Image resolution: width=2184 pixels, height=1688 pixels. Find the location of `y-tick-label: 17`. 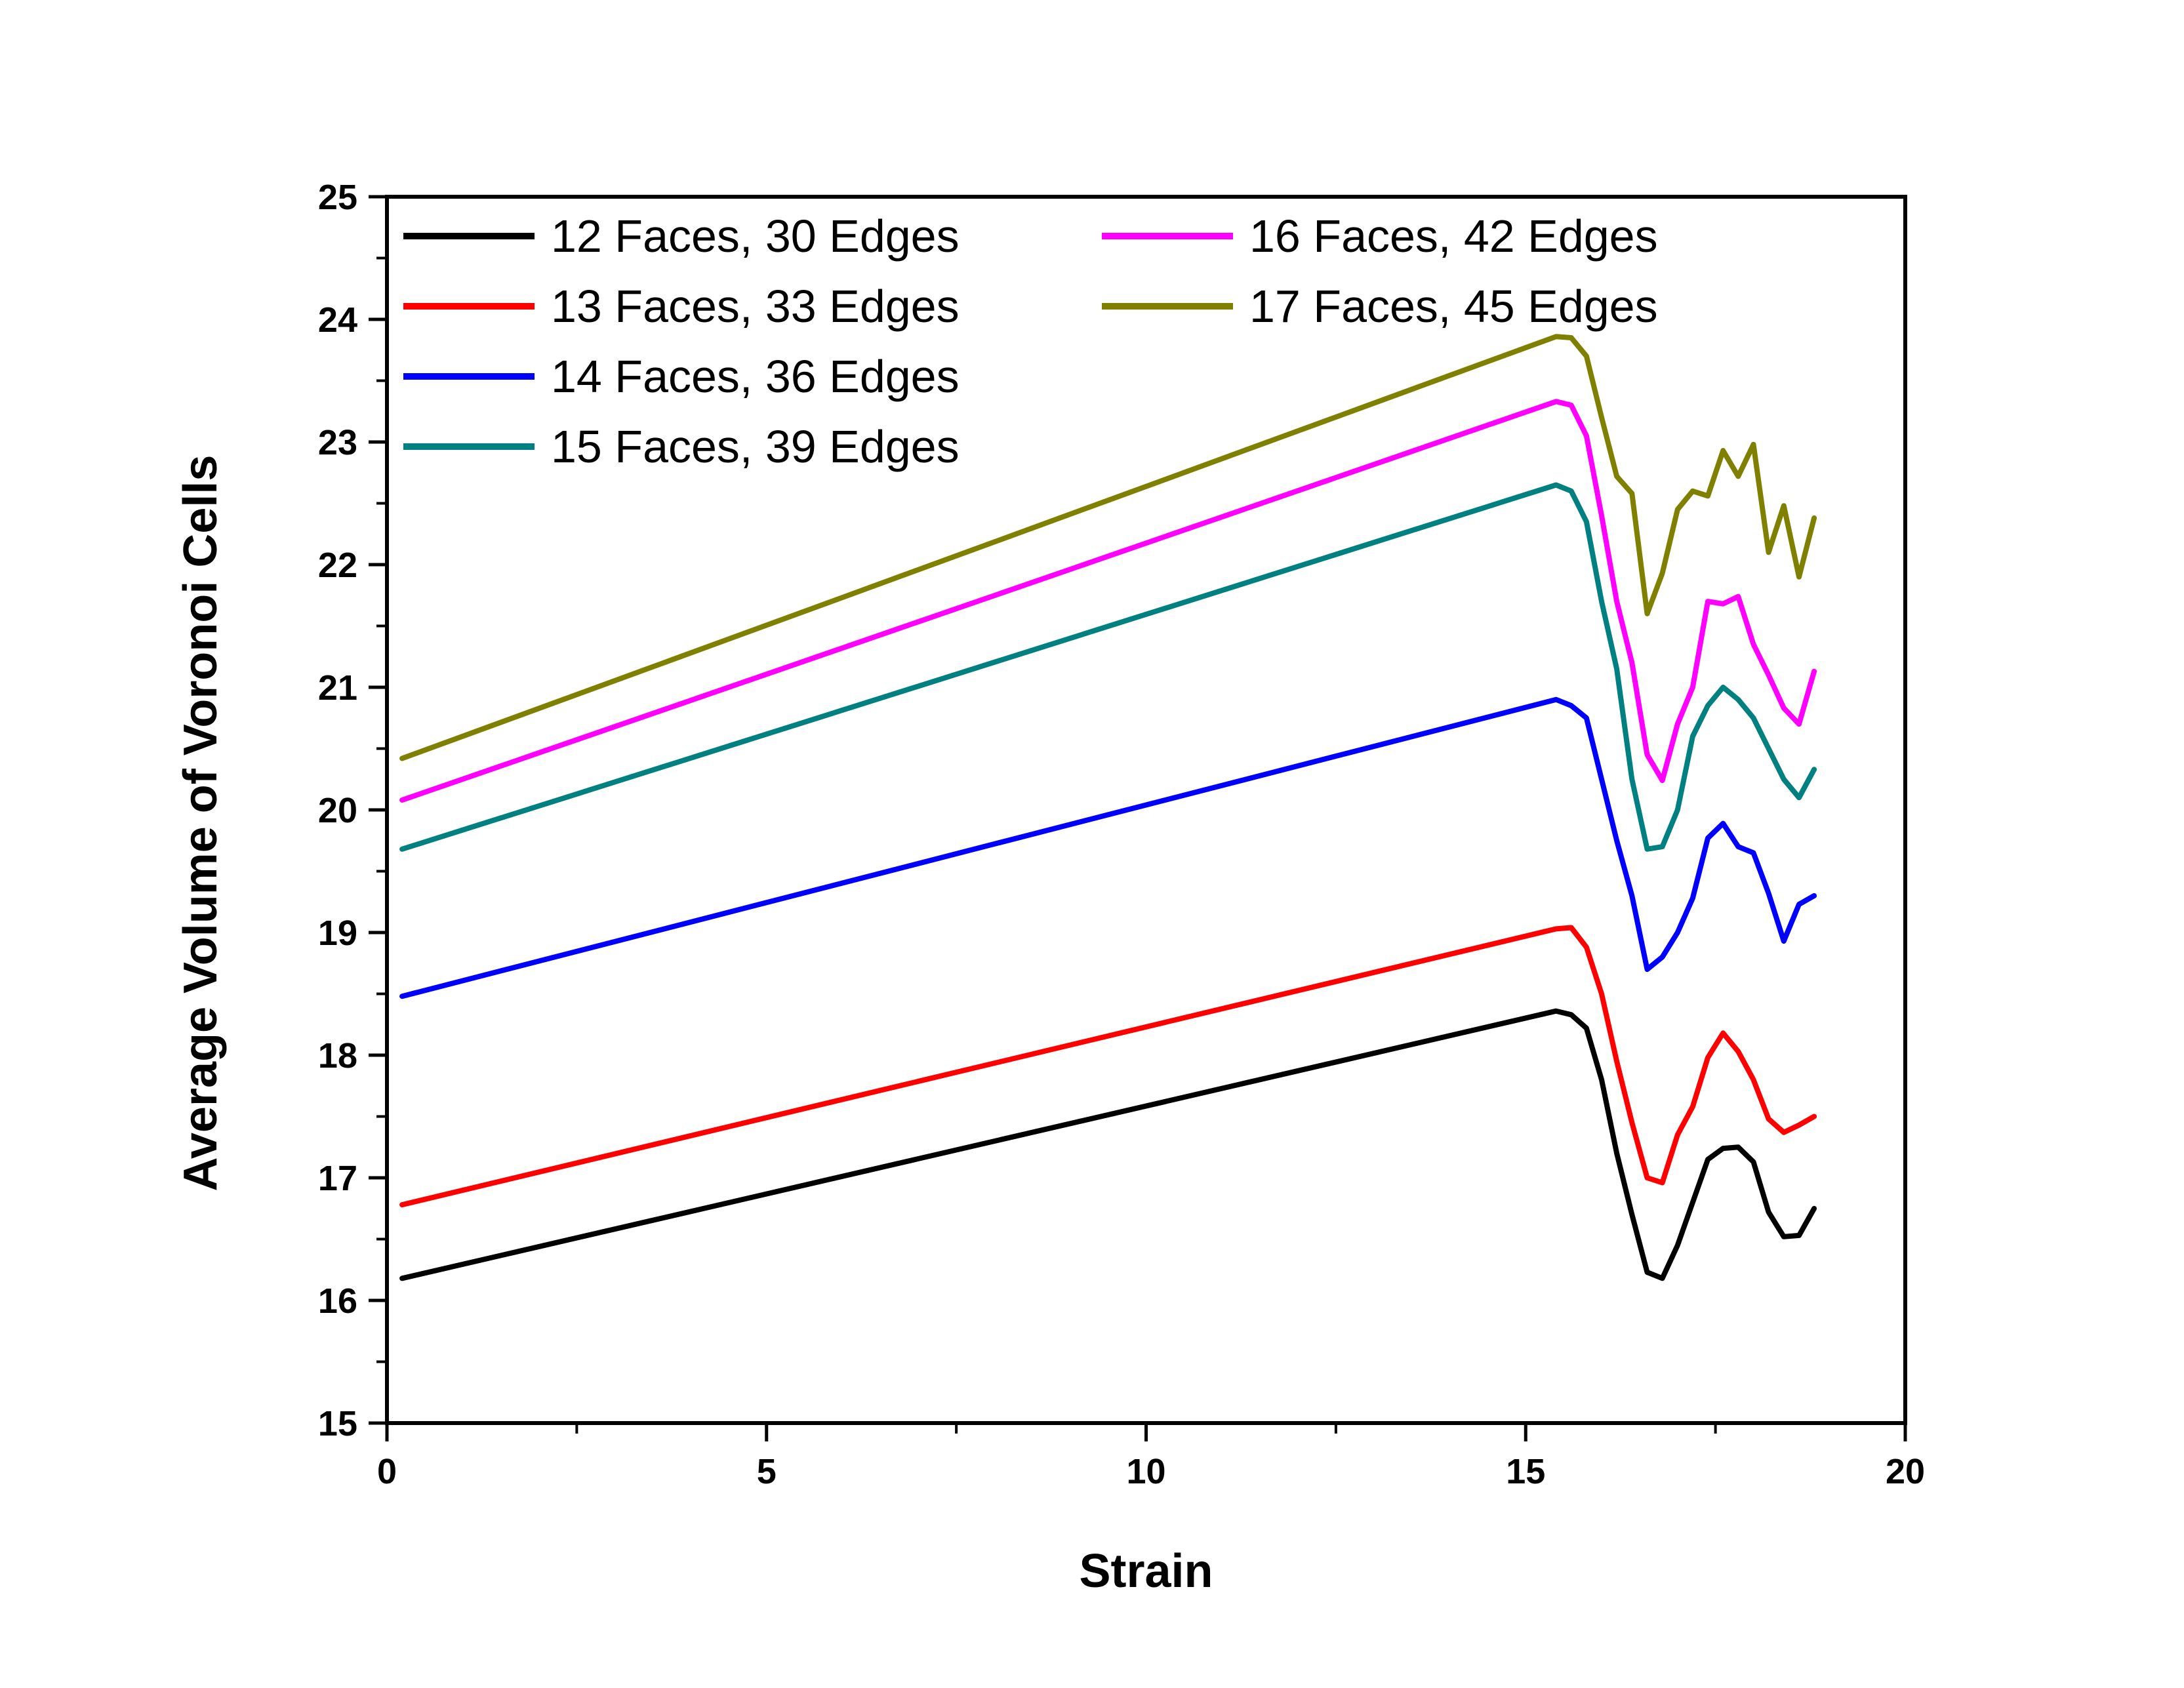

y-tick-label: 17 is located at coordinates (337, 1178).